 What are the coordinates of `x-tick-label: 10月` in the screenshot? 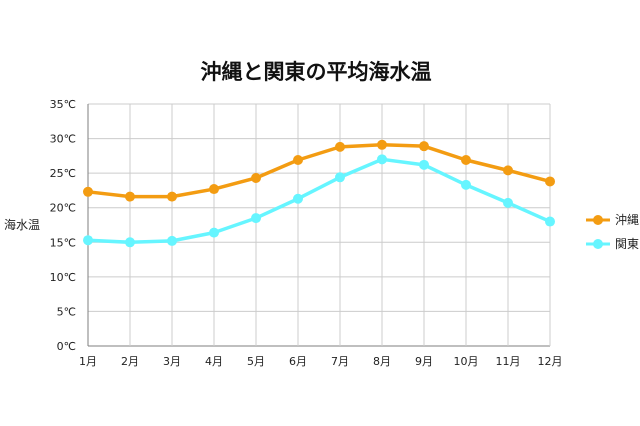 It's located at (466, 361).